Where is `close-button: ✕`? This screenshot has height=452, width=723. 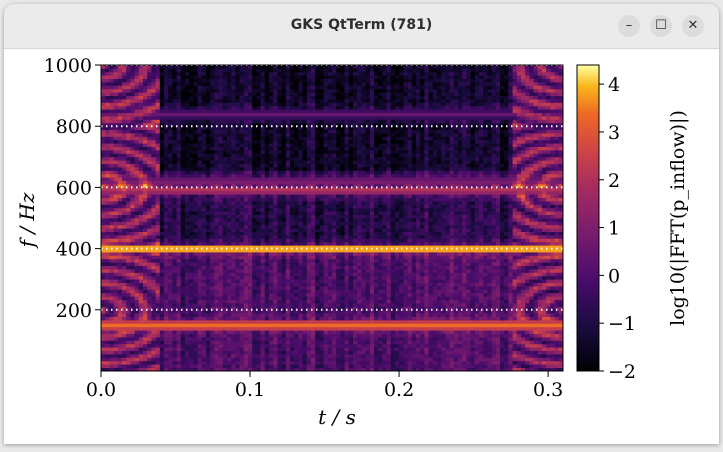 close-button: ✕ is located at coordinates (693, 26).